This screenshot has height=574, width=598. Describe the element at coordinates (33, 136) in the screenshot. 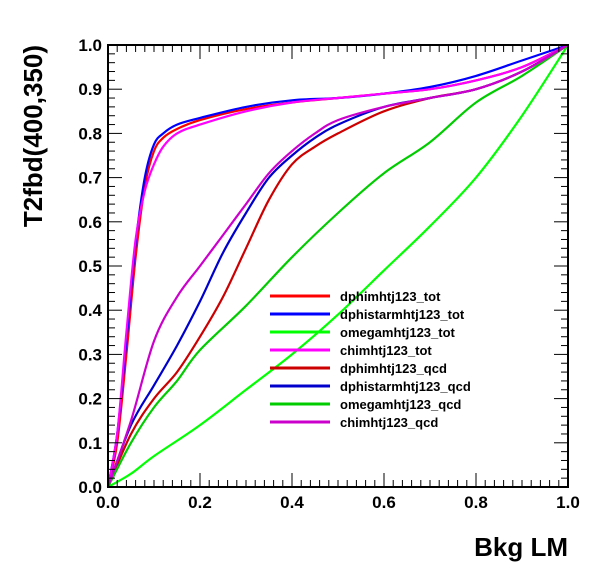

I see `y-axis-title: T2fbd(400,350)` at that location.